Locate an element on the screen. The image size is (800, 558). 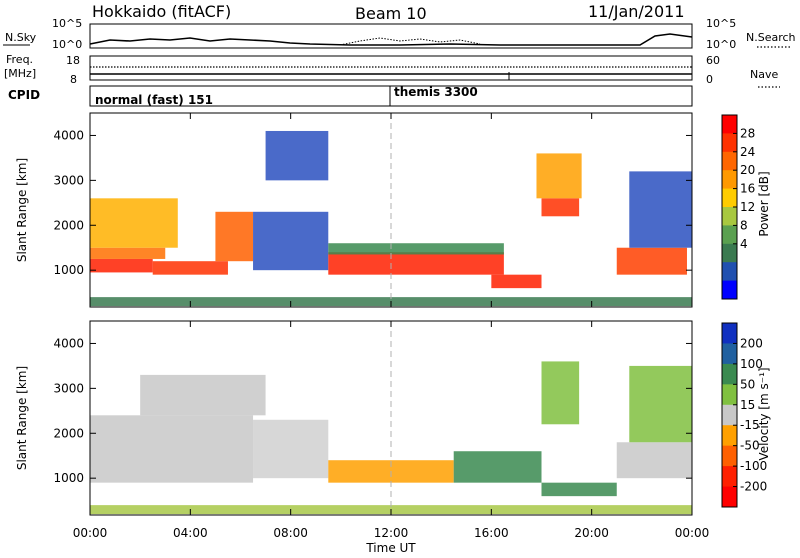
power-colorbar-tick-label: 20 is located at coordinates (747, 170).